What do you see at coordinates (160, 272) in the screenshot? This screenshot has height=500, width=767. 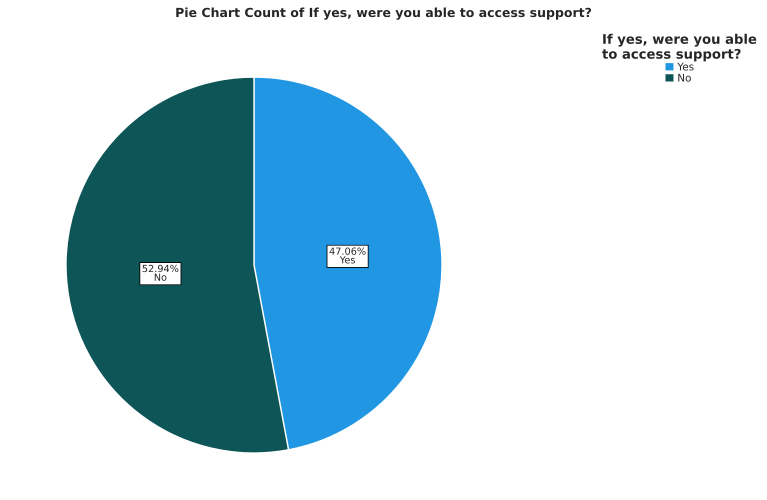 I see `data-label: 52.94% No` at bounding box center [160, 272].